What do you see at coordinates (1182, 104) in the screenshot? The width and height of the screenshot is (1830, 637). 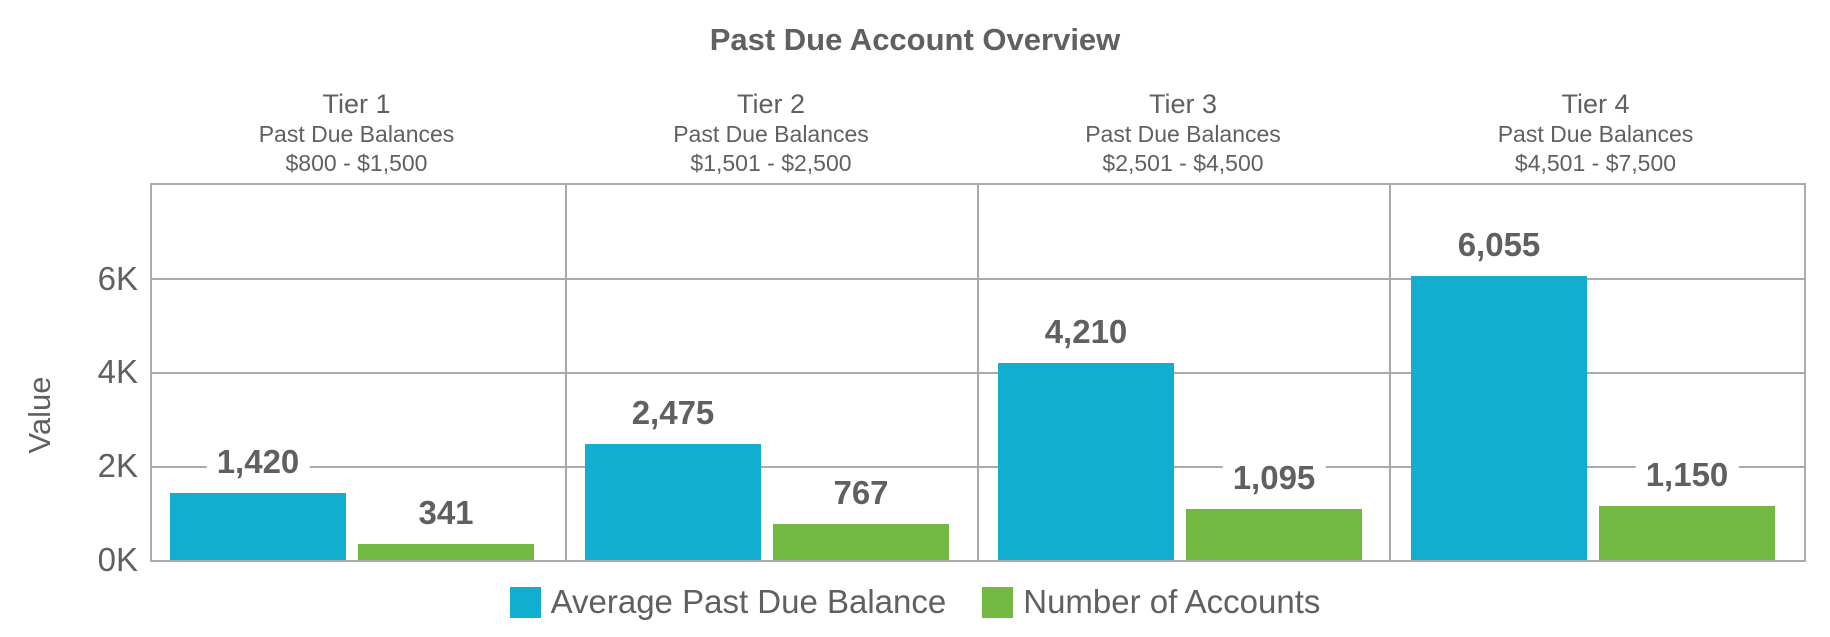 I see `tier-3-name: Tier 3` at bounding box center [1182, 104].